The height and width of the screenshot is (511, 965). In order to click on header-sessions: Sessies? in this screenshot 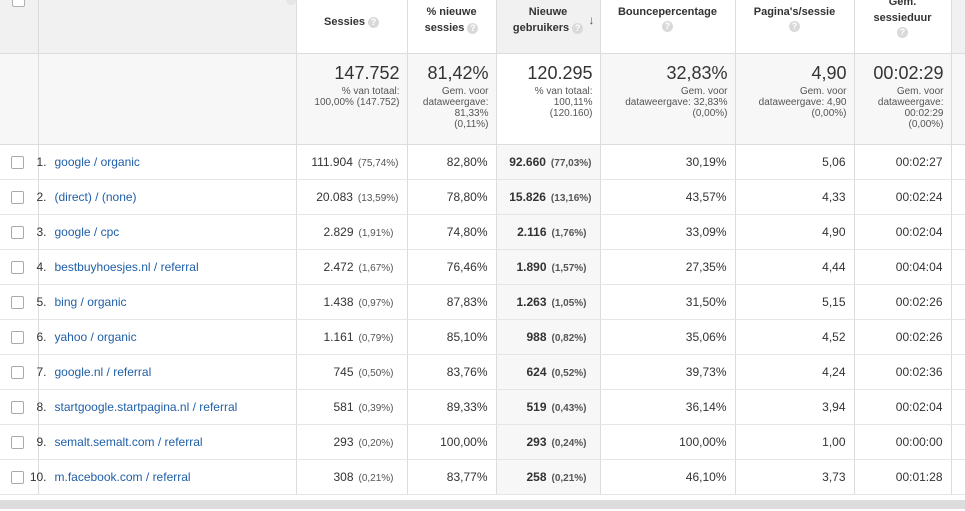, I will do `click(352, 27)`.